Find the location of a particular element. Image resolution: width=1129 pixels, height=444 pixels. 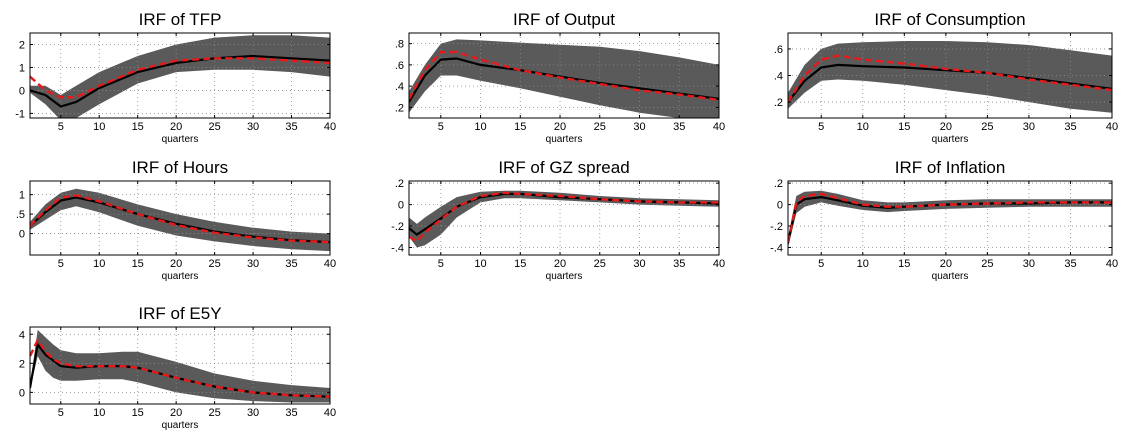

panel-title: IRF of Consumption is located at coordinates (949, 19).